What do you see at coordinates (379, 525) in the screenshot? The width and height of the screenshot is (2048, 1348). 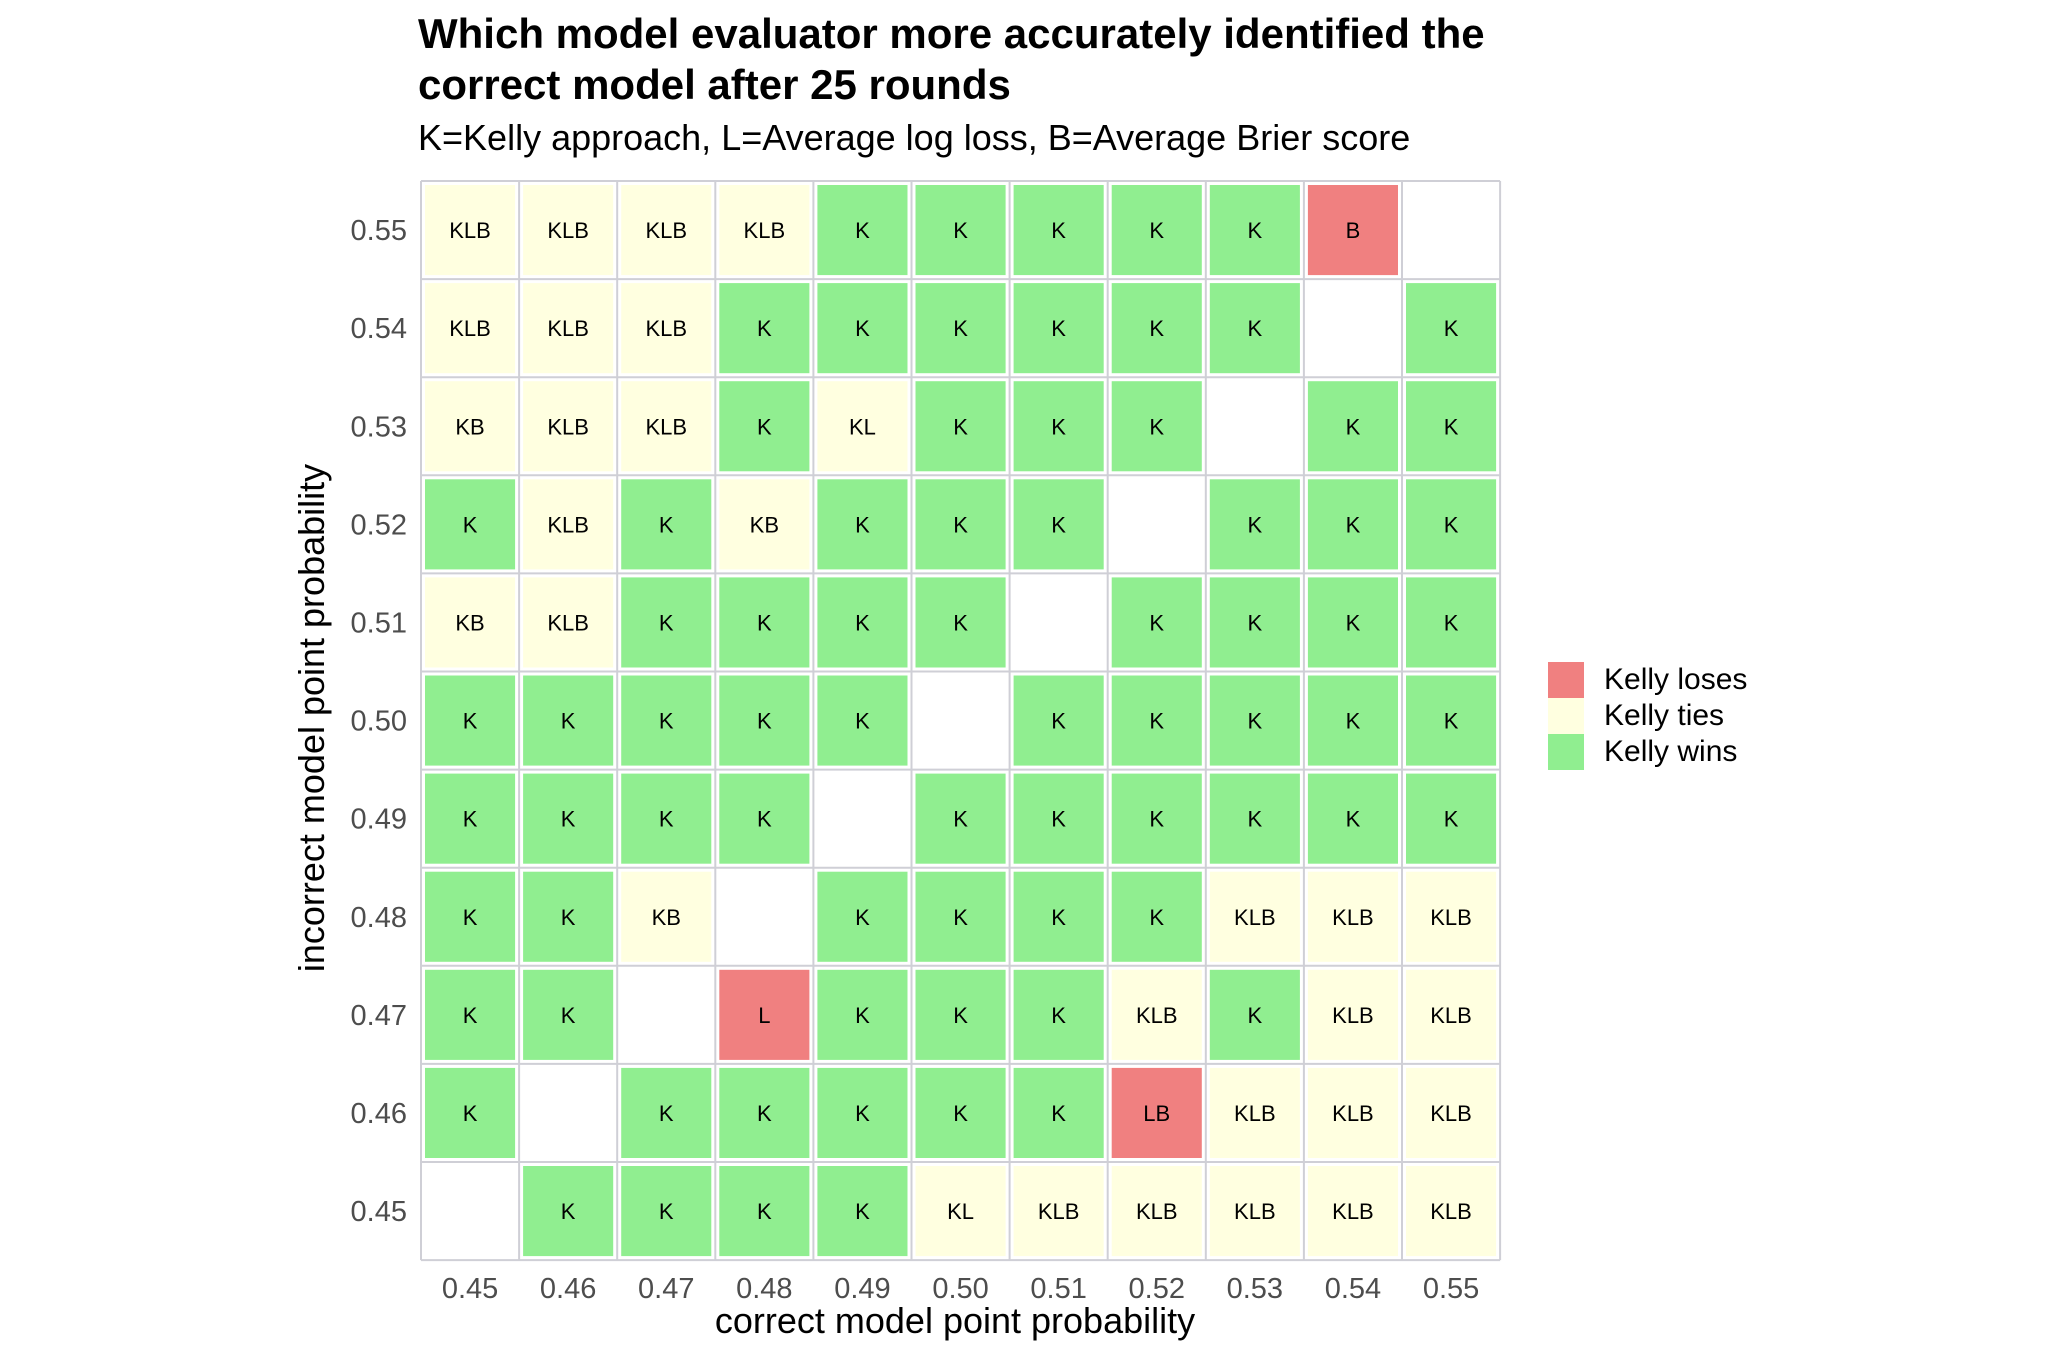 I see `y-tick-label: 0.52` at bounding box center [379, 525].